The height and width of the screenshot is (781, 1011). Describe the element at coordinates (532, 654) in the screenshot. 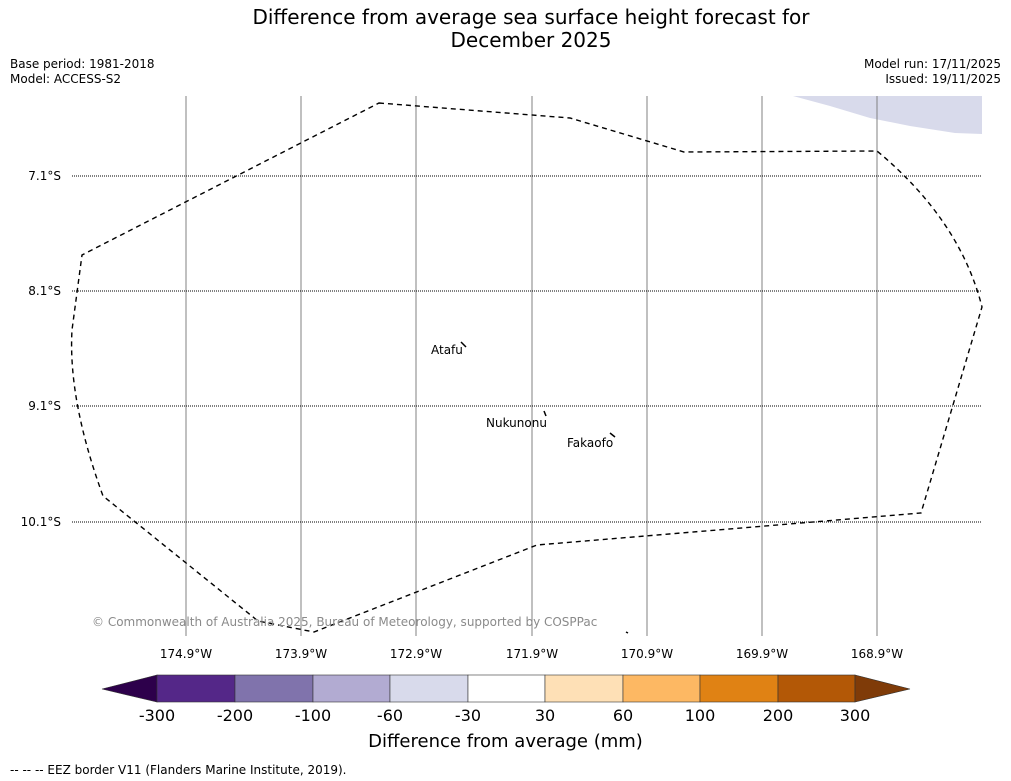

I see `lon-label-171-9: 171.9°W` at that location.